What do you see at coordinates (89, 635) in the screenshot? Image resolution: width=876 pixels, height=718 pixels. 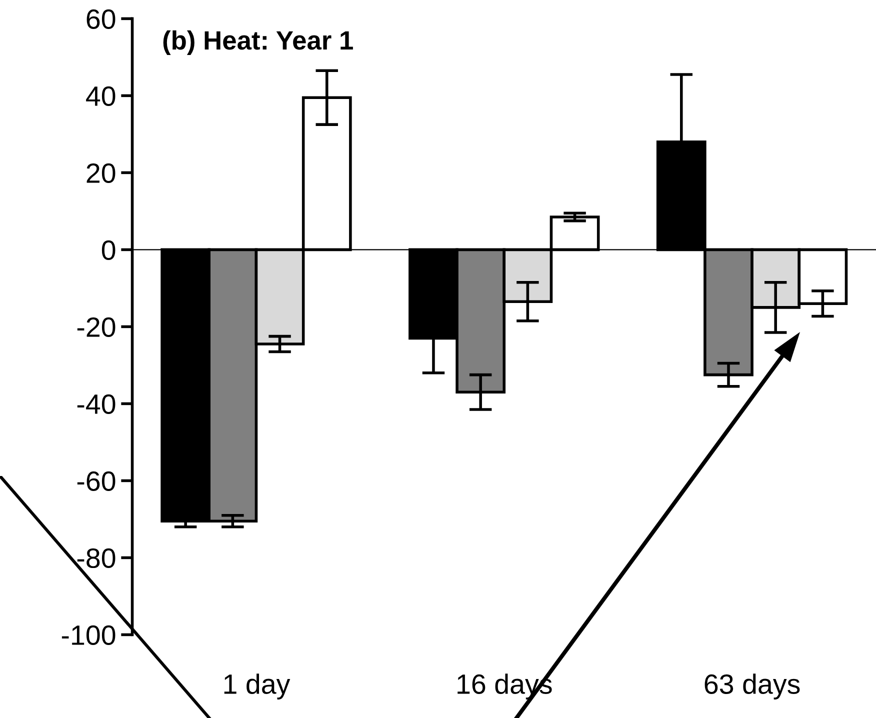 I see `y-tick-label: -100` at bounding box center [89, 635].